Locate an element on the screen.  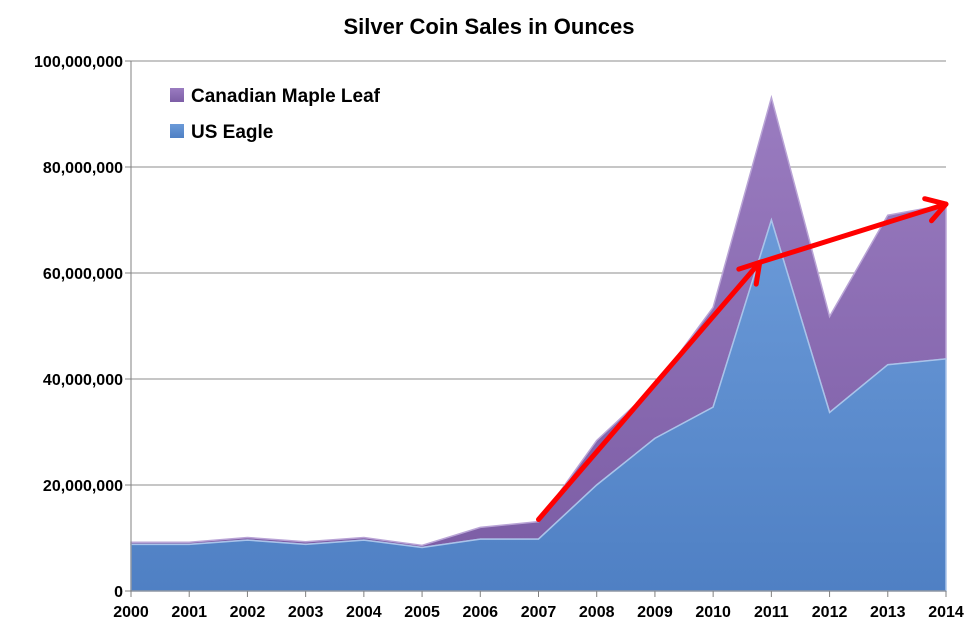
legend-swatch-canadian-maple-leaf is located at coordinates (177, 95).